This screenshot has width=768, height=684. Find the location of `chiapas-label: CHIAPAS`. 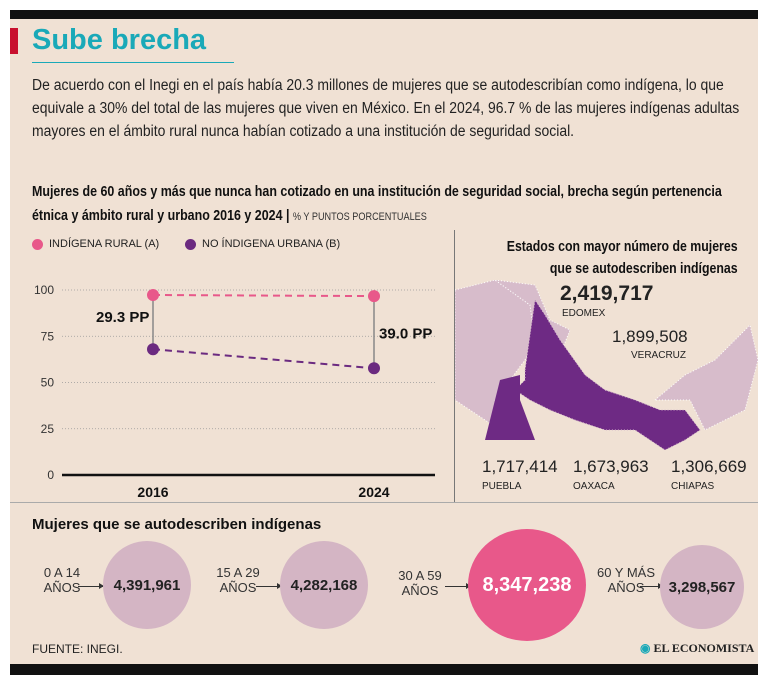

chiapas-label: CHIAPAS is located at coordinates (693, 486).